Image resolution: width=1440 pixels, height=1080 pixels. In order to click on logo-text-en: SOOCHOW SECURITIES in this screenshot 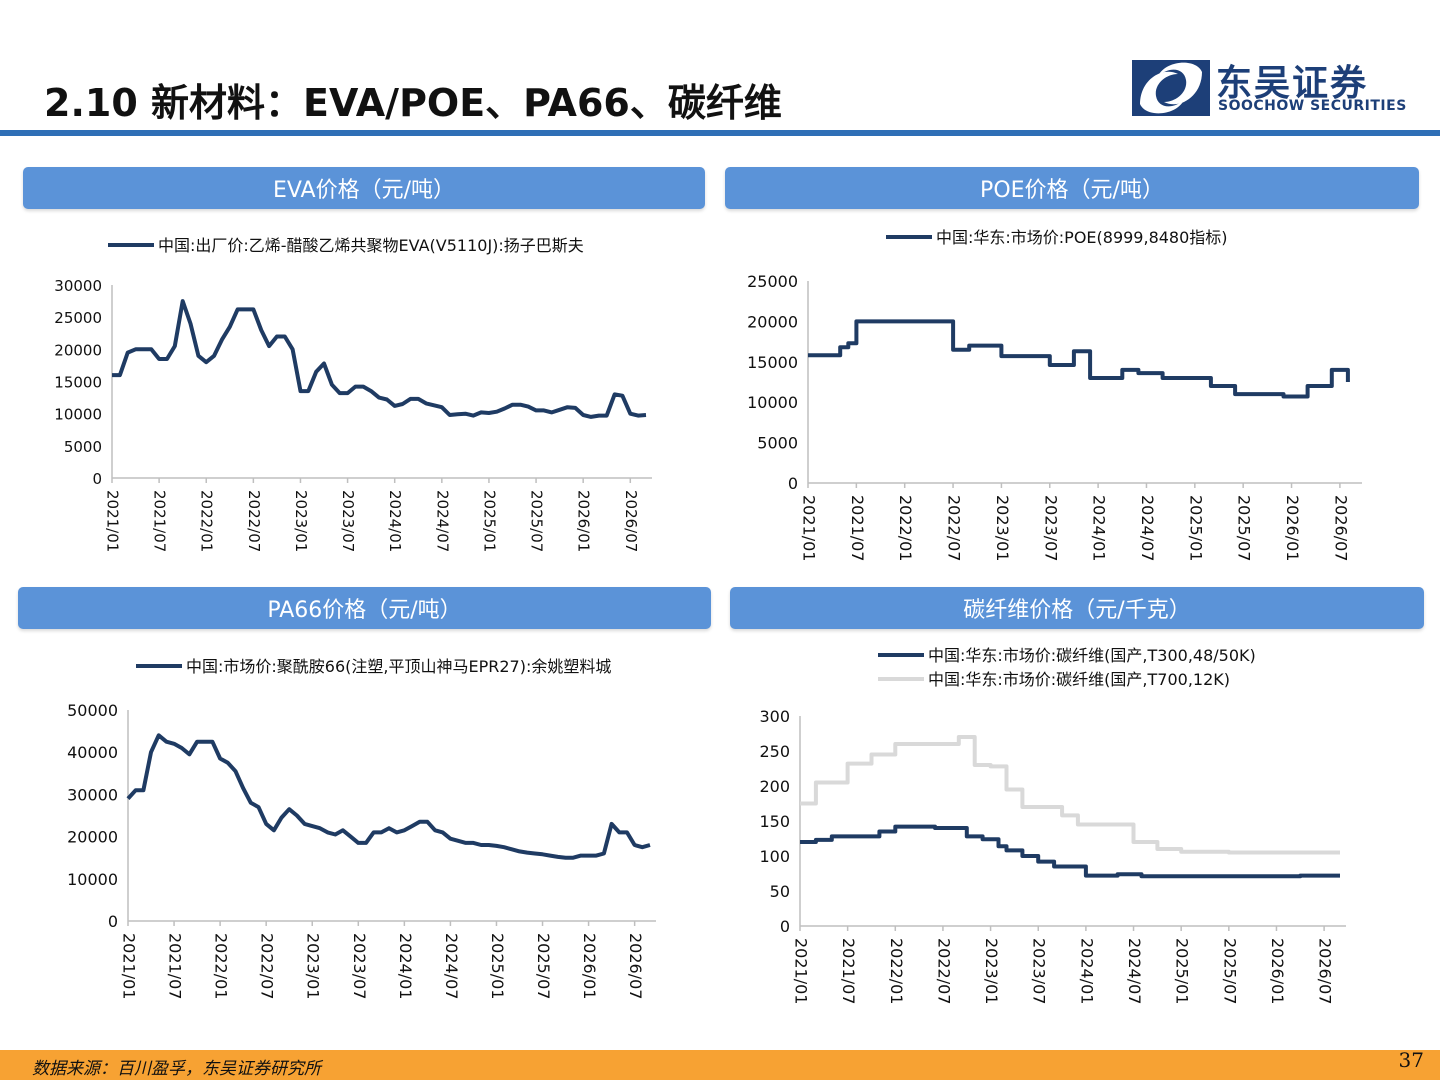, I will do `click(1312, 106)`.